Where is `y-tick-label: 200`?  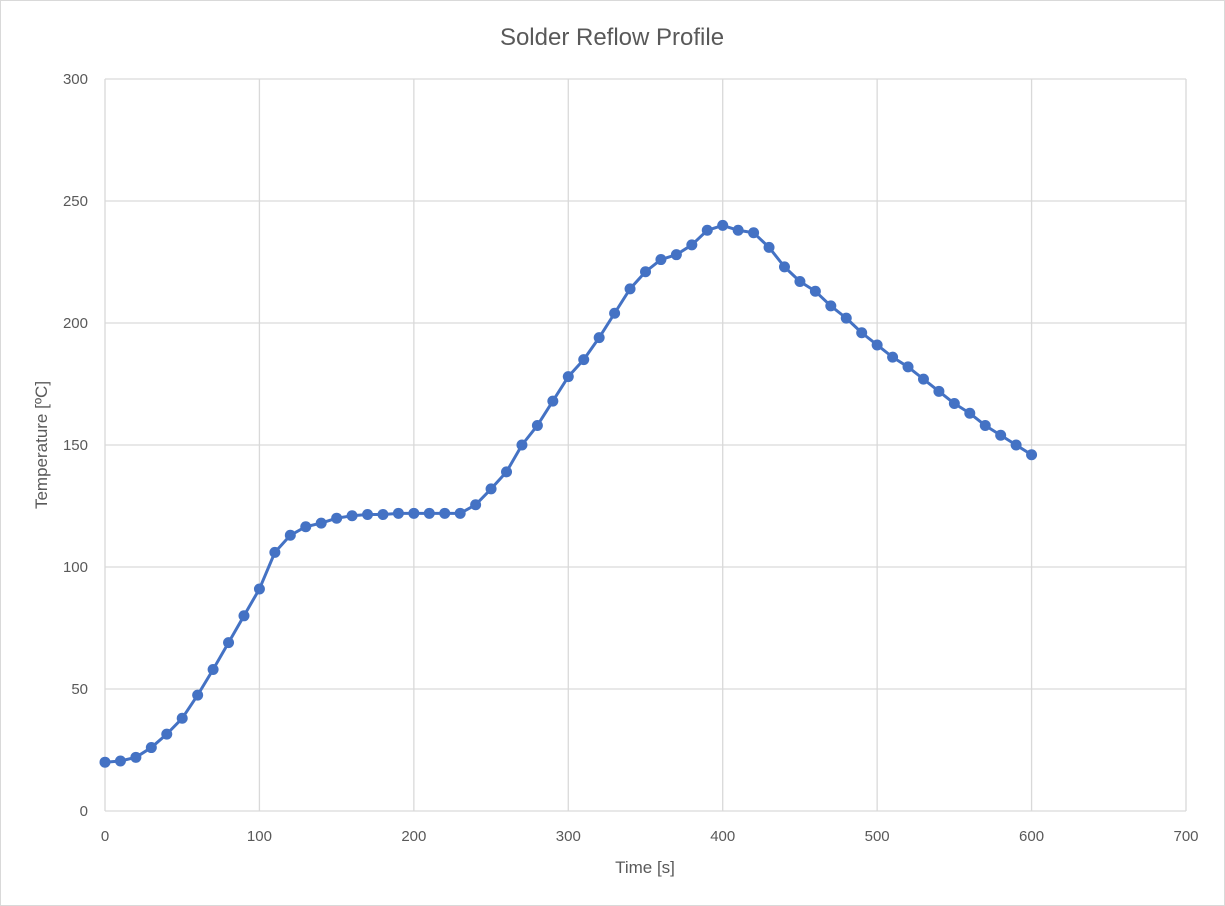
y-tick-label: 200 is located at coordinates (75, 323).